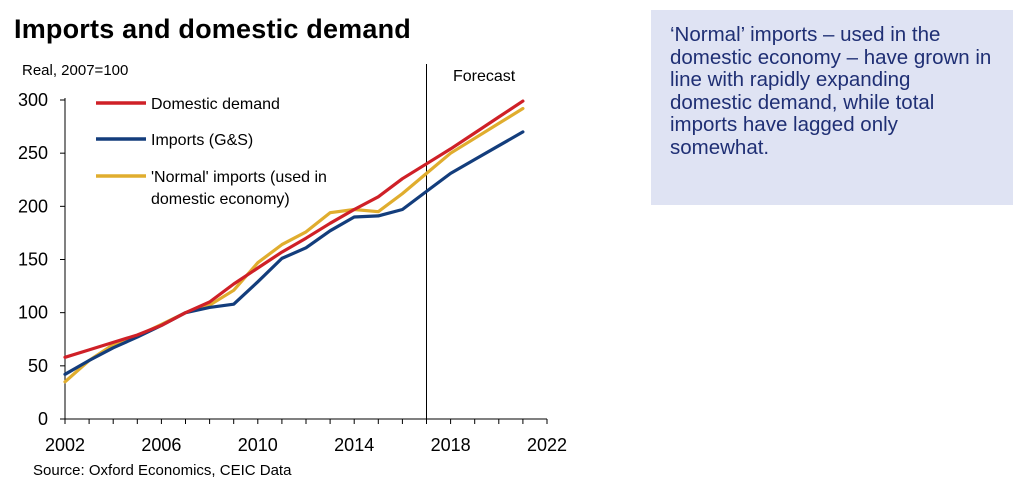 This screenshot has width=1024, height=490. What do you see at coordinates (202, 140) in the screenshot?
I see `legend-label: Imports (G&S)` at bounding box center [202, 140].